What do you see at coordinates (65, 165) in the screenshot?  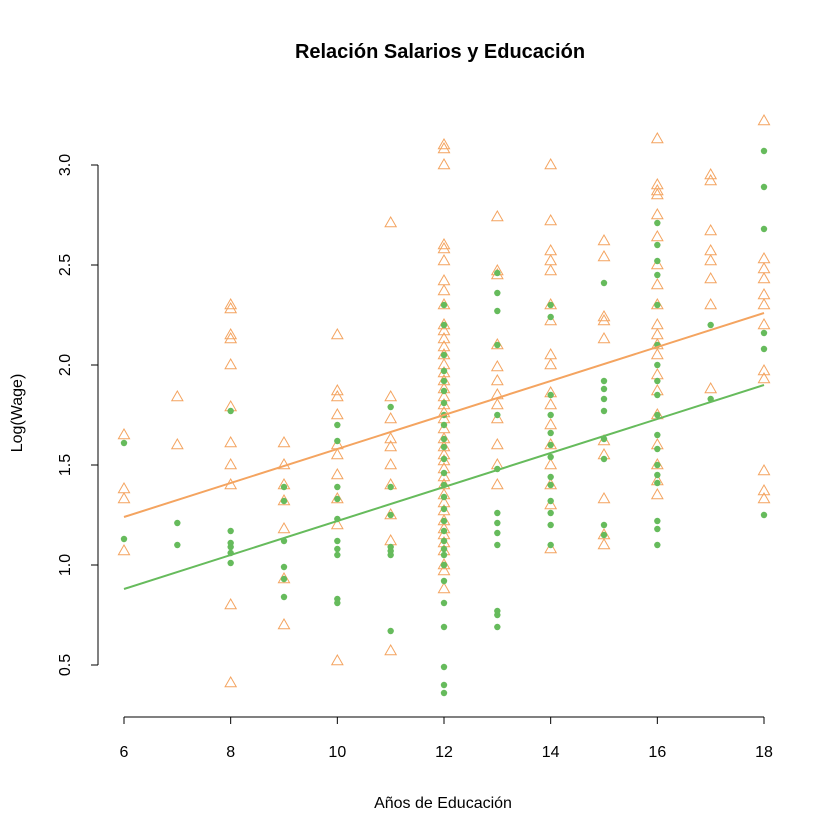 I see `y-tick-label: 3.0` at bounding box center [65, 165].